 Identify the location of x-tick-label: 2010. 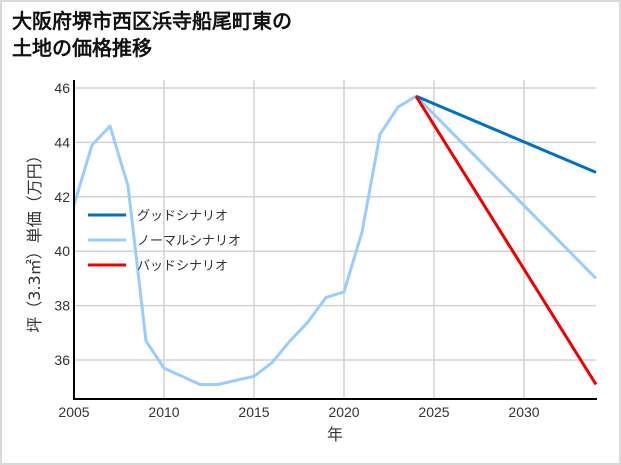
(163, 412).